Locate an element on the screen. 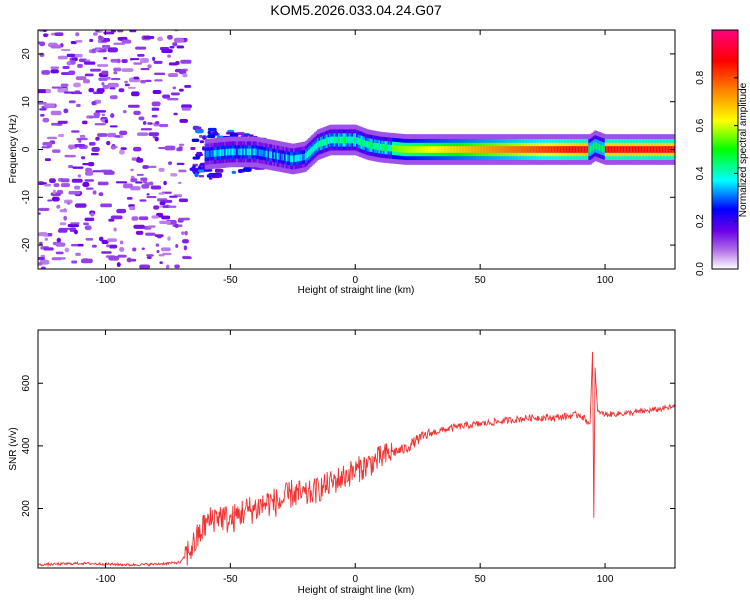  y-tick-label: 20 is located at coordinates (26, 54).